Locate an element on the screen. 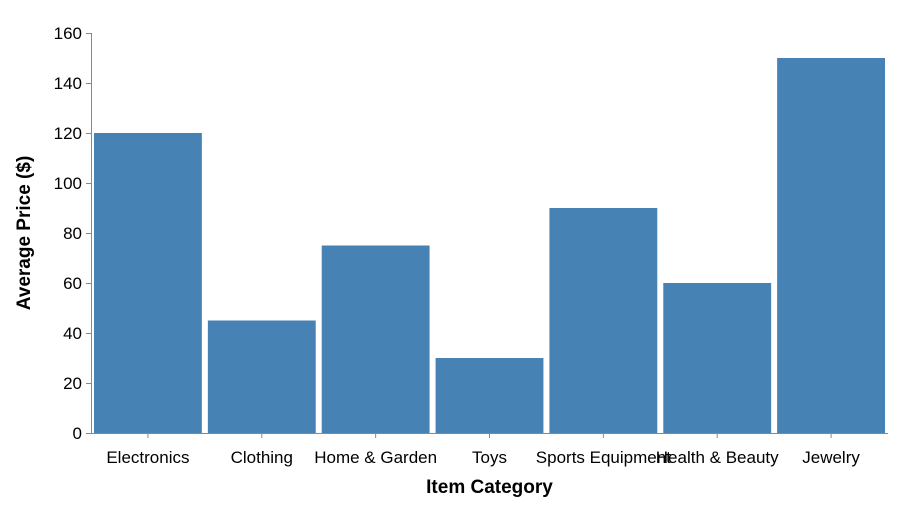 The width and height of the screenshot is (898, 506). x-axis-title: Item Category is located at coordinates (489, 487).